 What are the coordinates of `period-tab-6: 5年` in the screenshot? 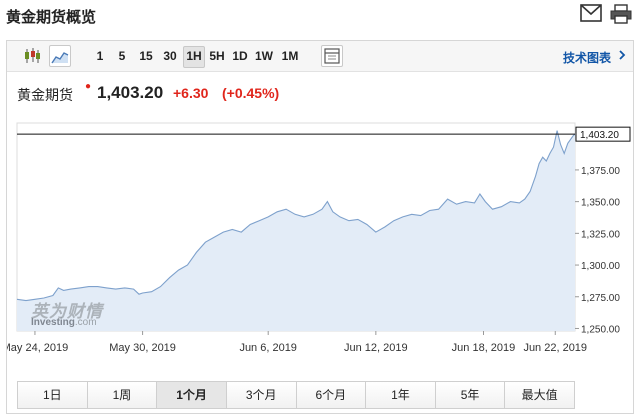 It's located at (470, 395).